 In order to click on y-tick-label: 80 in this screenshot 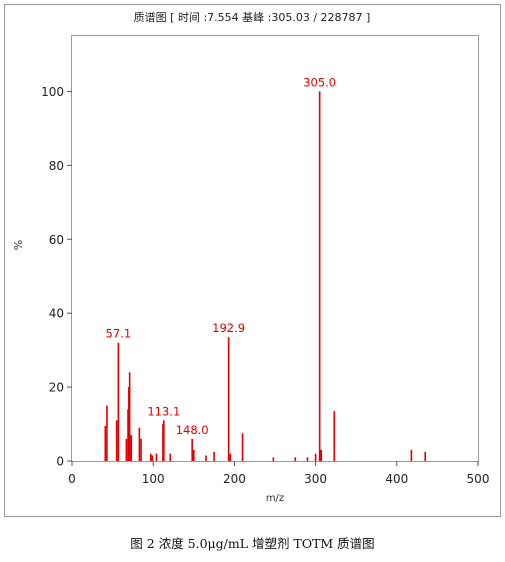, I will do `click(56, 166)`.